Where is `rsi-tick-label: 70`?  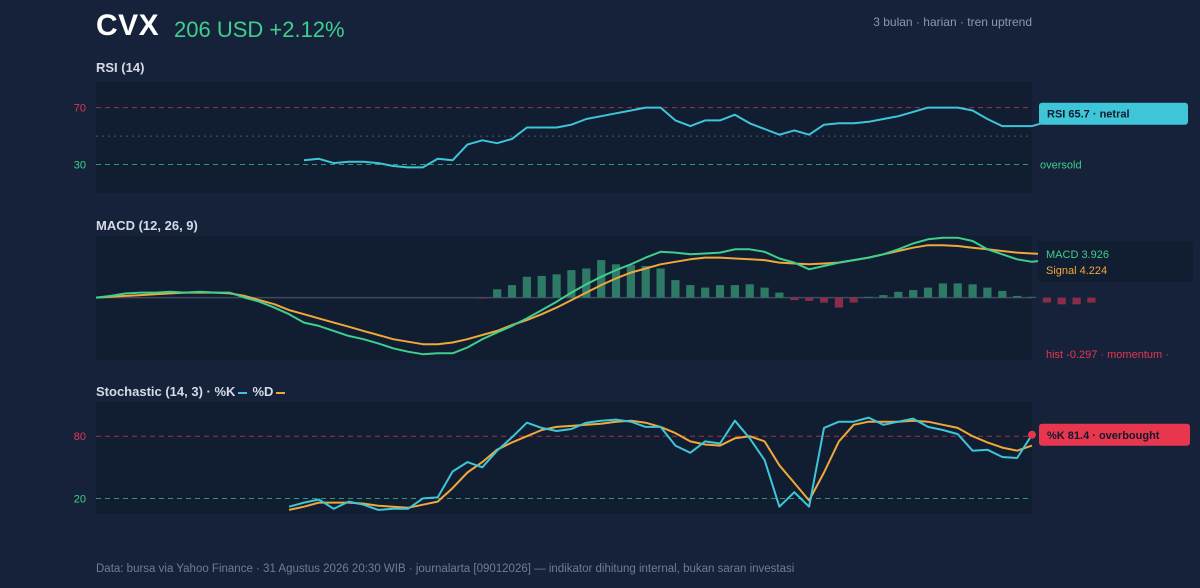
rsi-tick-label: 70 is located at coordinates (80, 109).